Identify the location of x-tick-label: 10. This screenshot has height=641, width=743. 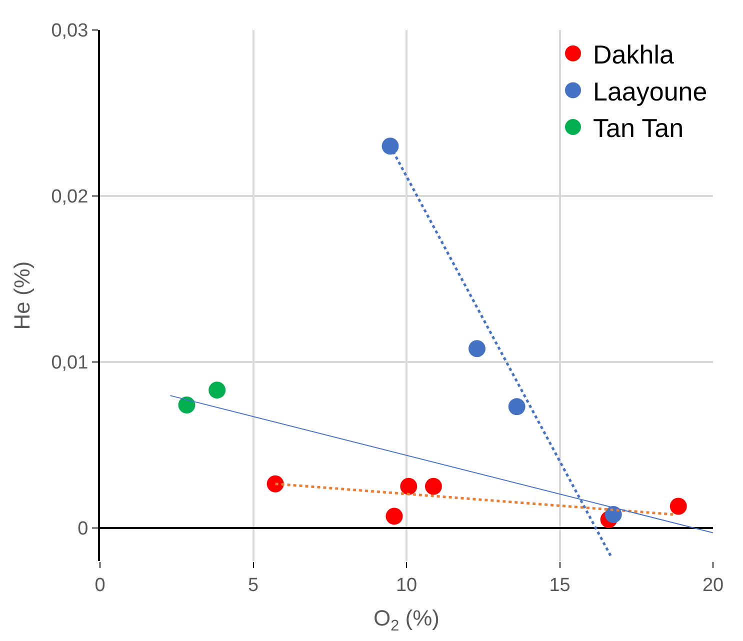
(407, 585).